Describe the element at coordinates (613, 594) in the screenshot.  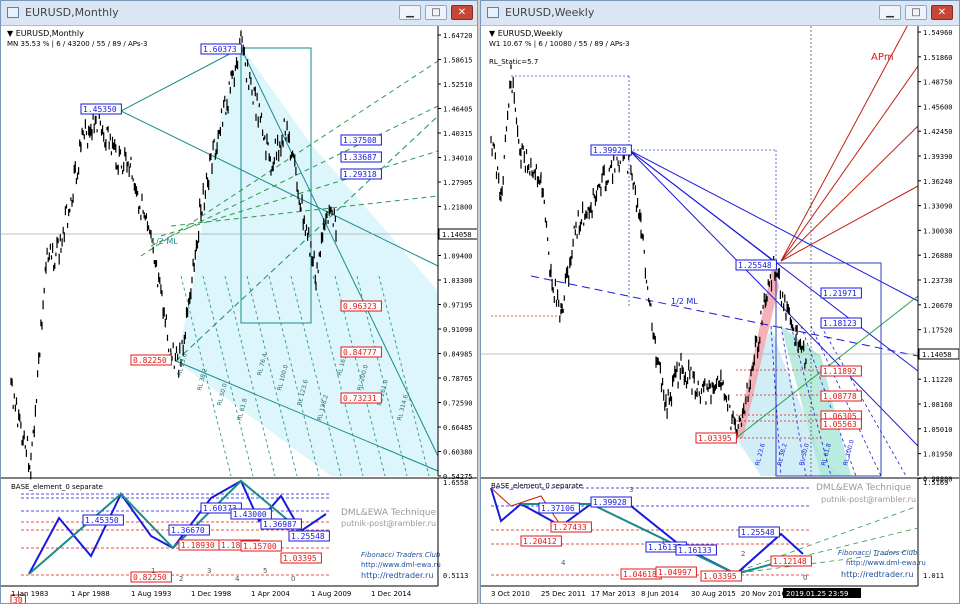
I see `time-tick-label: 17 Mar 2013` at that location.